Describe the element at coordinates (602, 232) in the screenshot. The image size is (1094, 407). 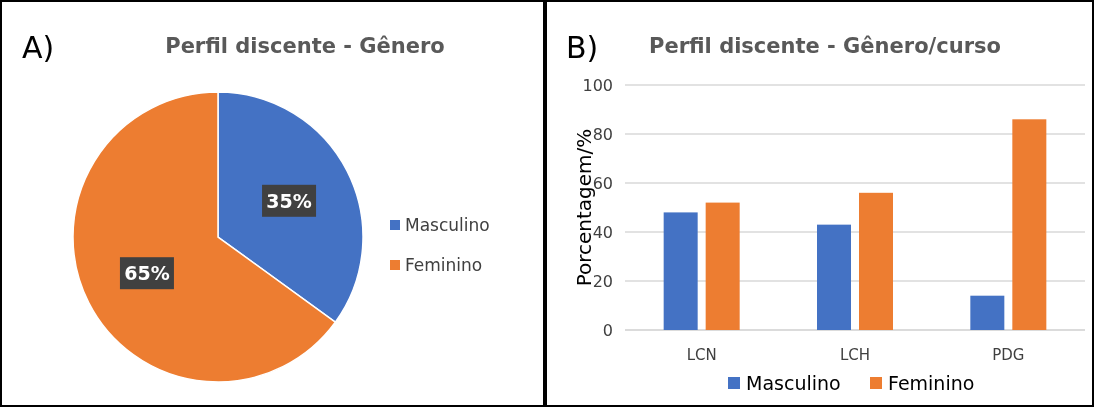
I see `y-tick-label: 40` at that location.